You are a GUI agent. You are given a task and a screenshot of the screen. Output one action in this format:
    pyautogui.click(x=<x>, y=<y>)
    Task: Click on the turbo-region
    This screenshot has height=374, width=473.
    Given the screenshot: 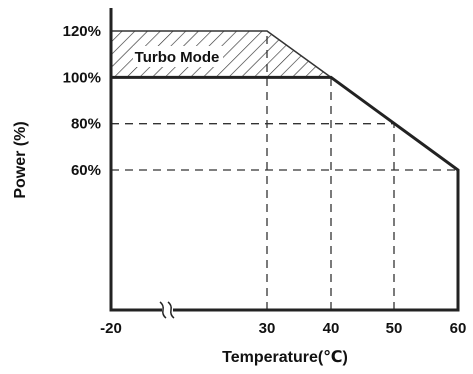 What is the action you would take?
    pyautogui.click(x=221, y=54)
    